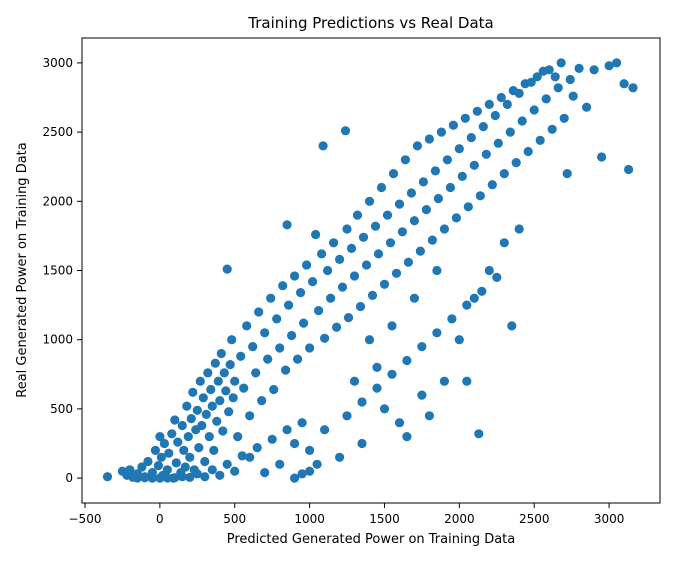  I want to click on x-axis-ticks: −500 0 500 1000 1500 2000 2500 3000, so click(346, 514).